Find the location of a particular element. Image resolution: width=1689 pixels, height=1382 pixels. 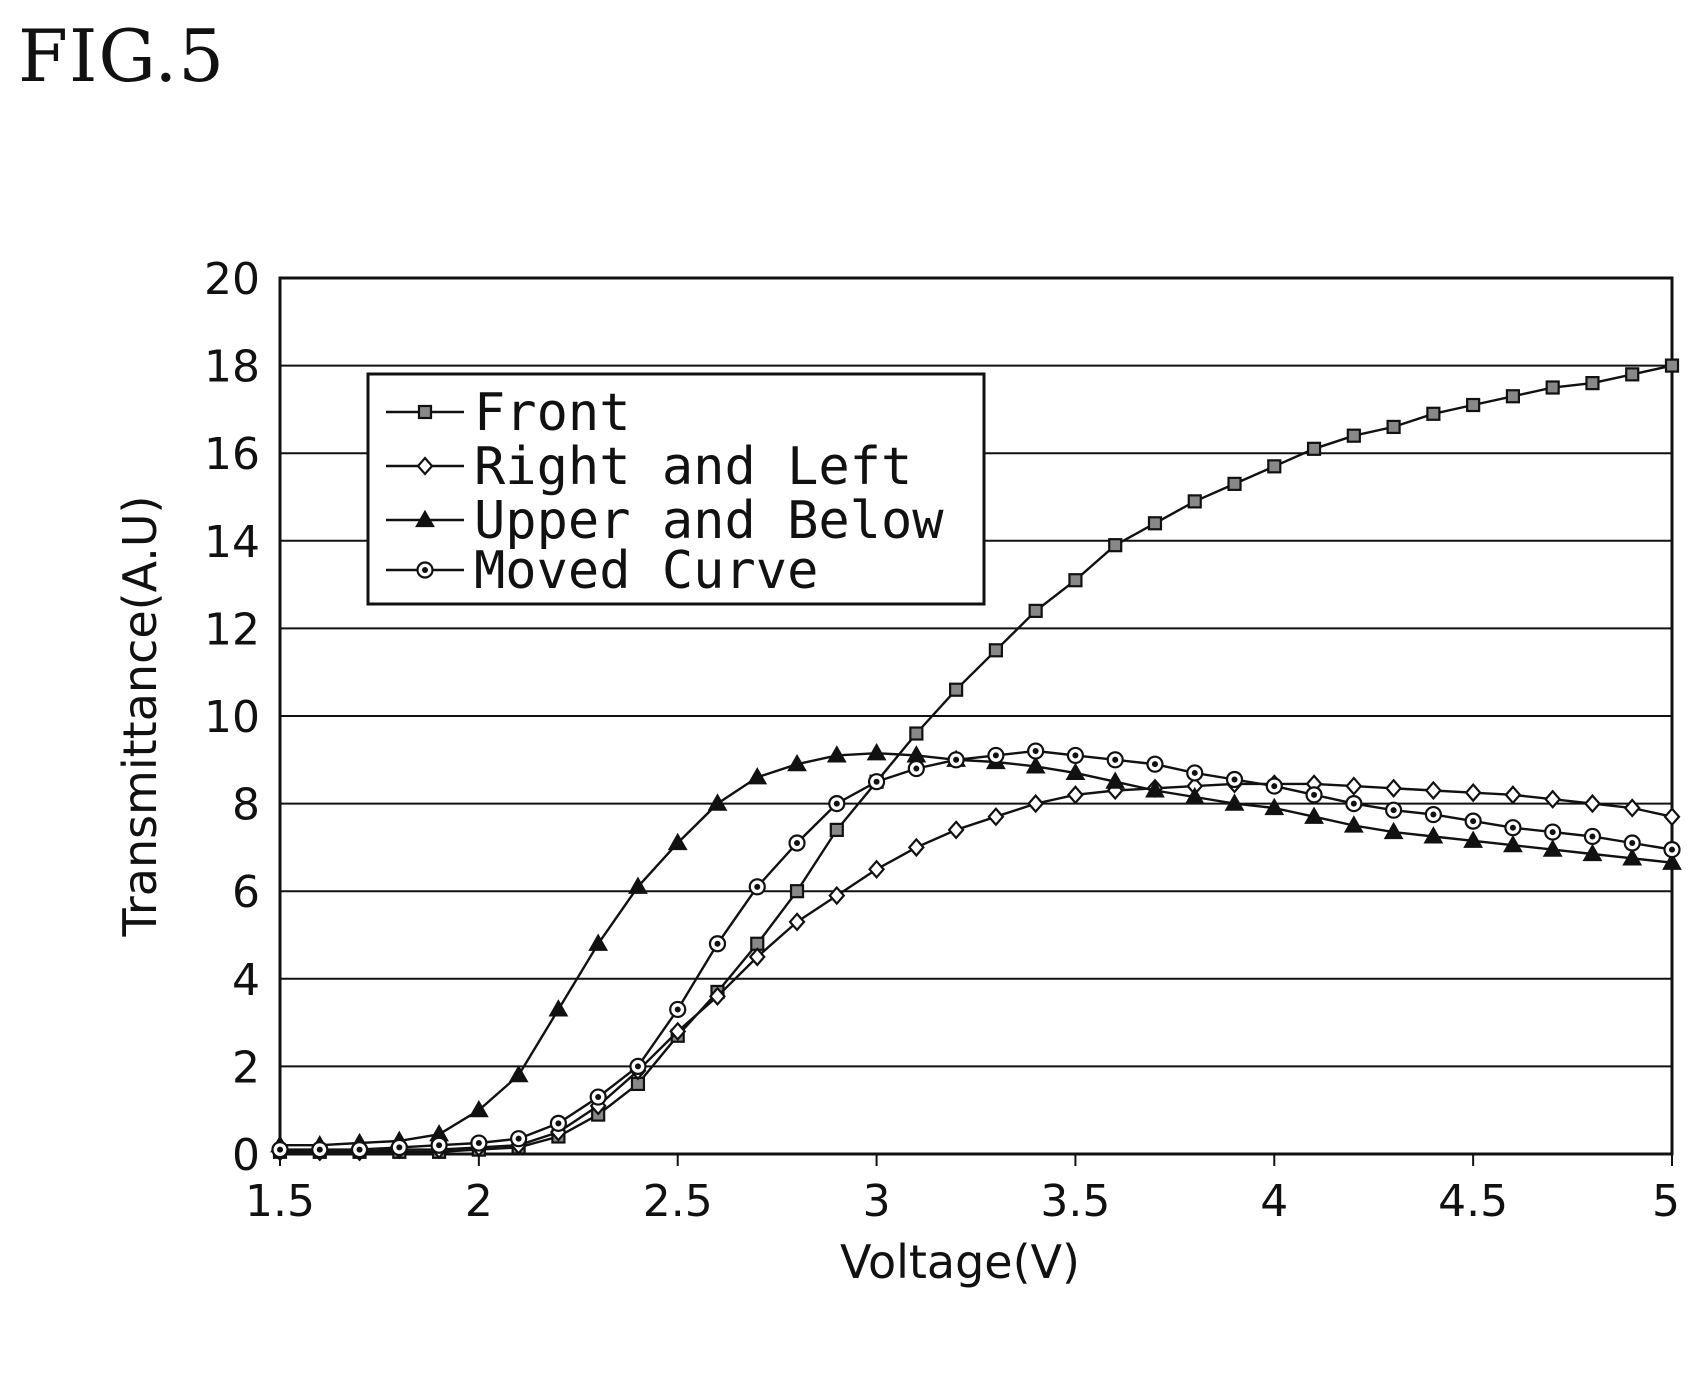

y-tick-label-6: 6 is located at coordinates (246, 892).